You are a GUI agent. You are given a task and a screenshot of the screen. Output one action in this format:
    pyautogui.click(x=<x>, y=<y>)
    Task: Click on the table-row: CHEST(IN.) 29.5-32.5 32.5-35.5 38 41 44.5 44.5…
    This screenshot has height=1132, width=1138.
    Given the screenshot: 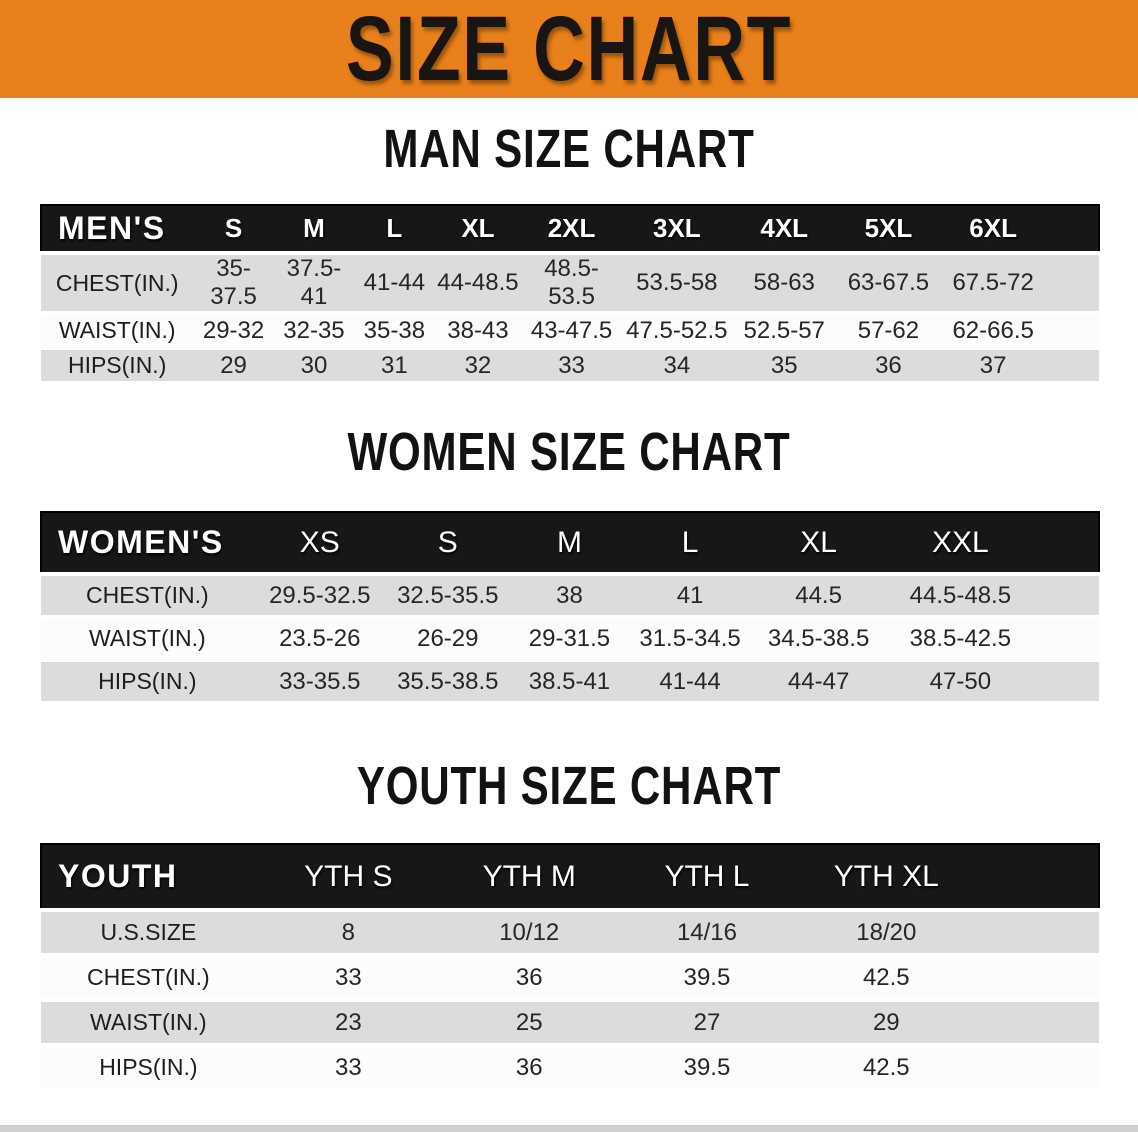 What is the action you would take?
    pyautogui.click(x=570, y=595)
    